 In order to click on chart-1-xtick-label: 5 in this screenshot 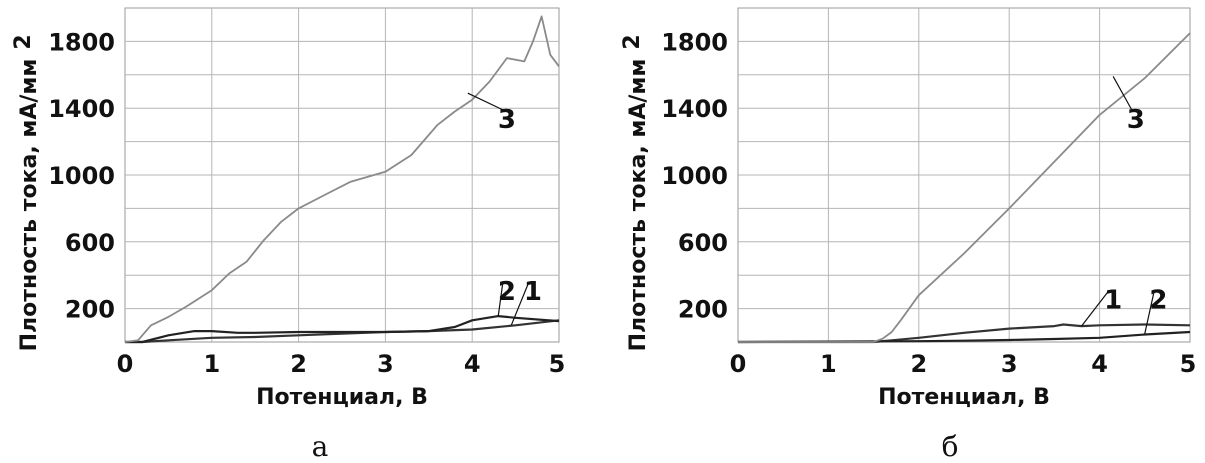, I will do `click(557, 364)`.